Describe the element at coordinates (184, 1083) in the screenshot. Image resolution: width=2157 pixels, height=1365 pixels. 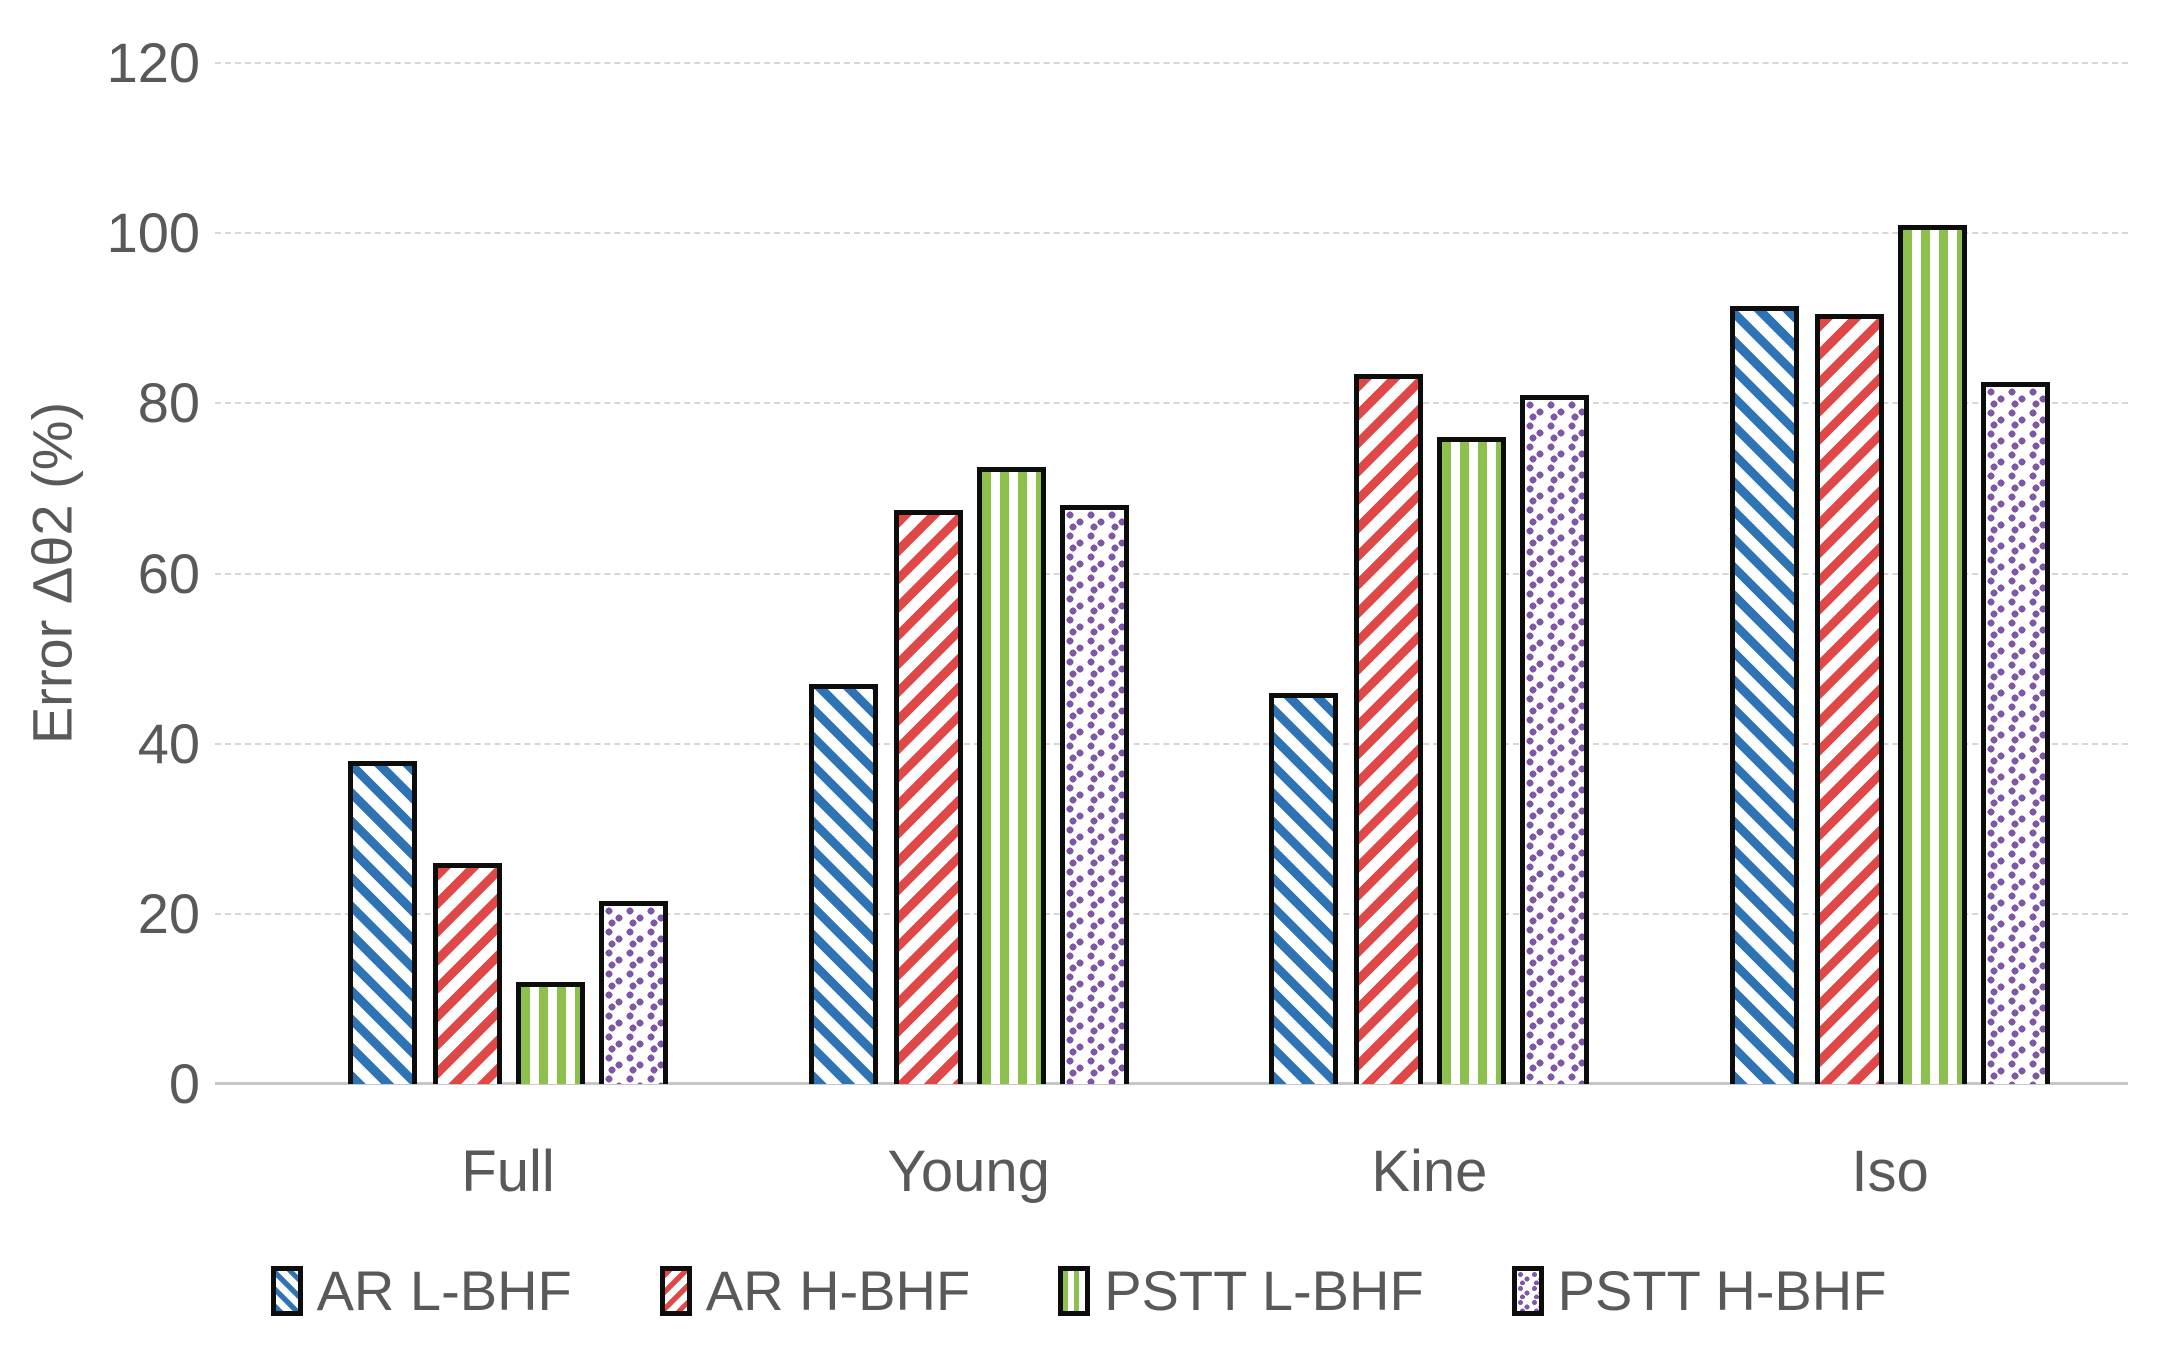
I see `y-tick-label: 0` at that location.